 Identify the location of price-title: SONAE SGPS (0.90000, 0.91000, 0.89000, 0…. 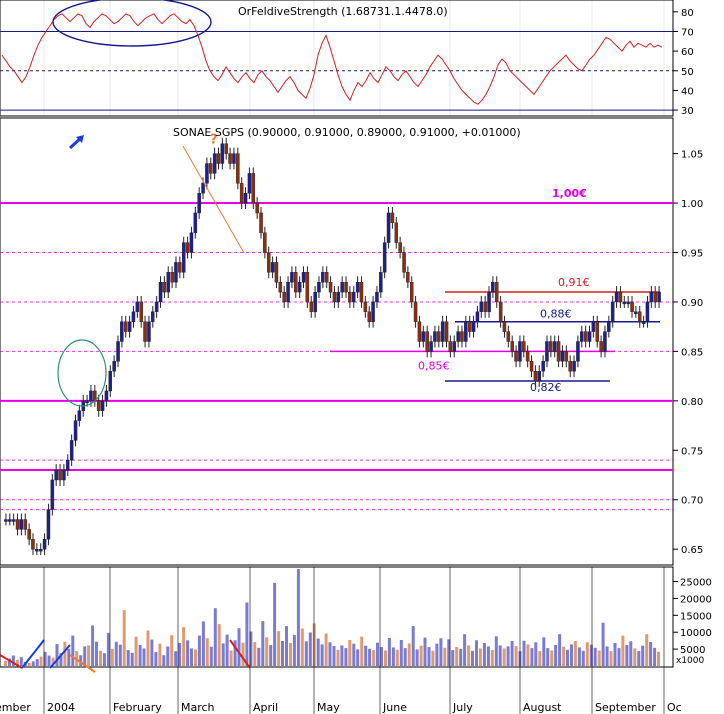
(347, 132).